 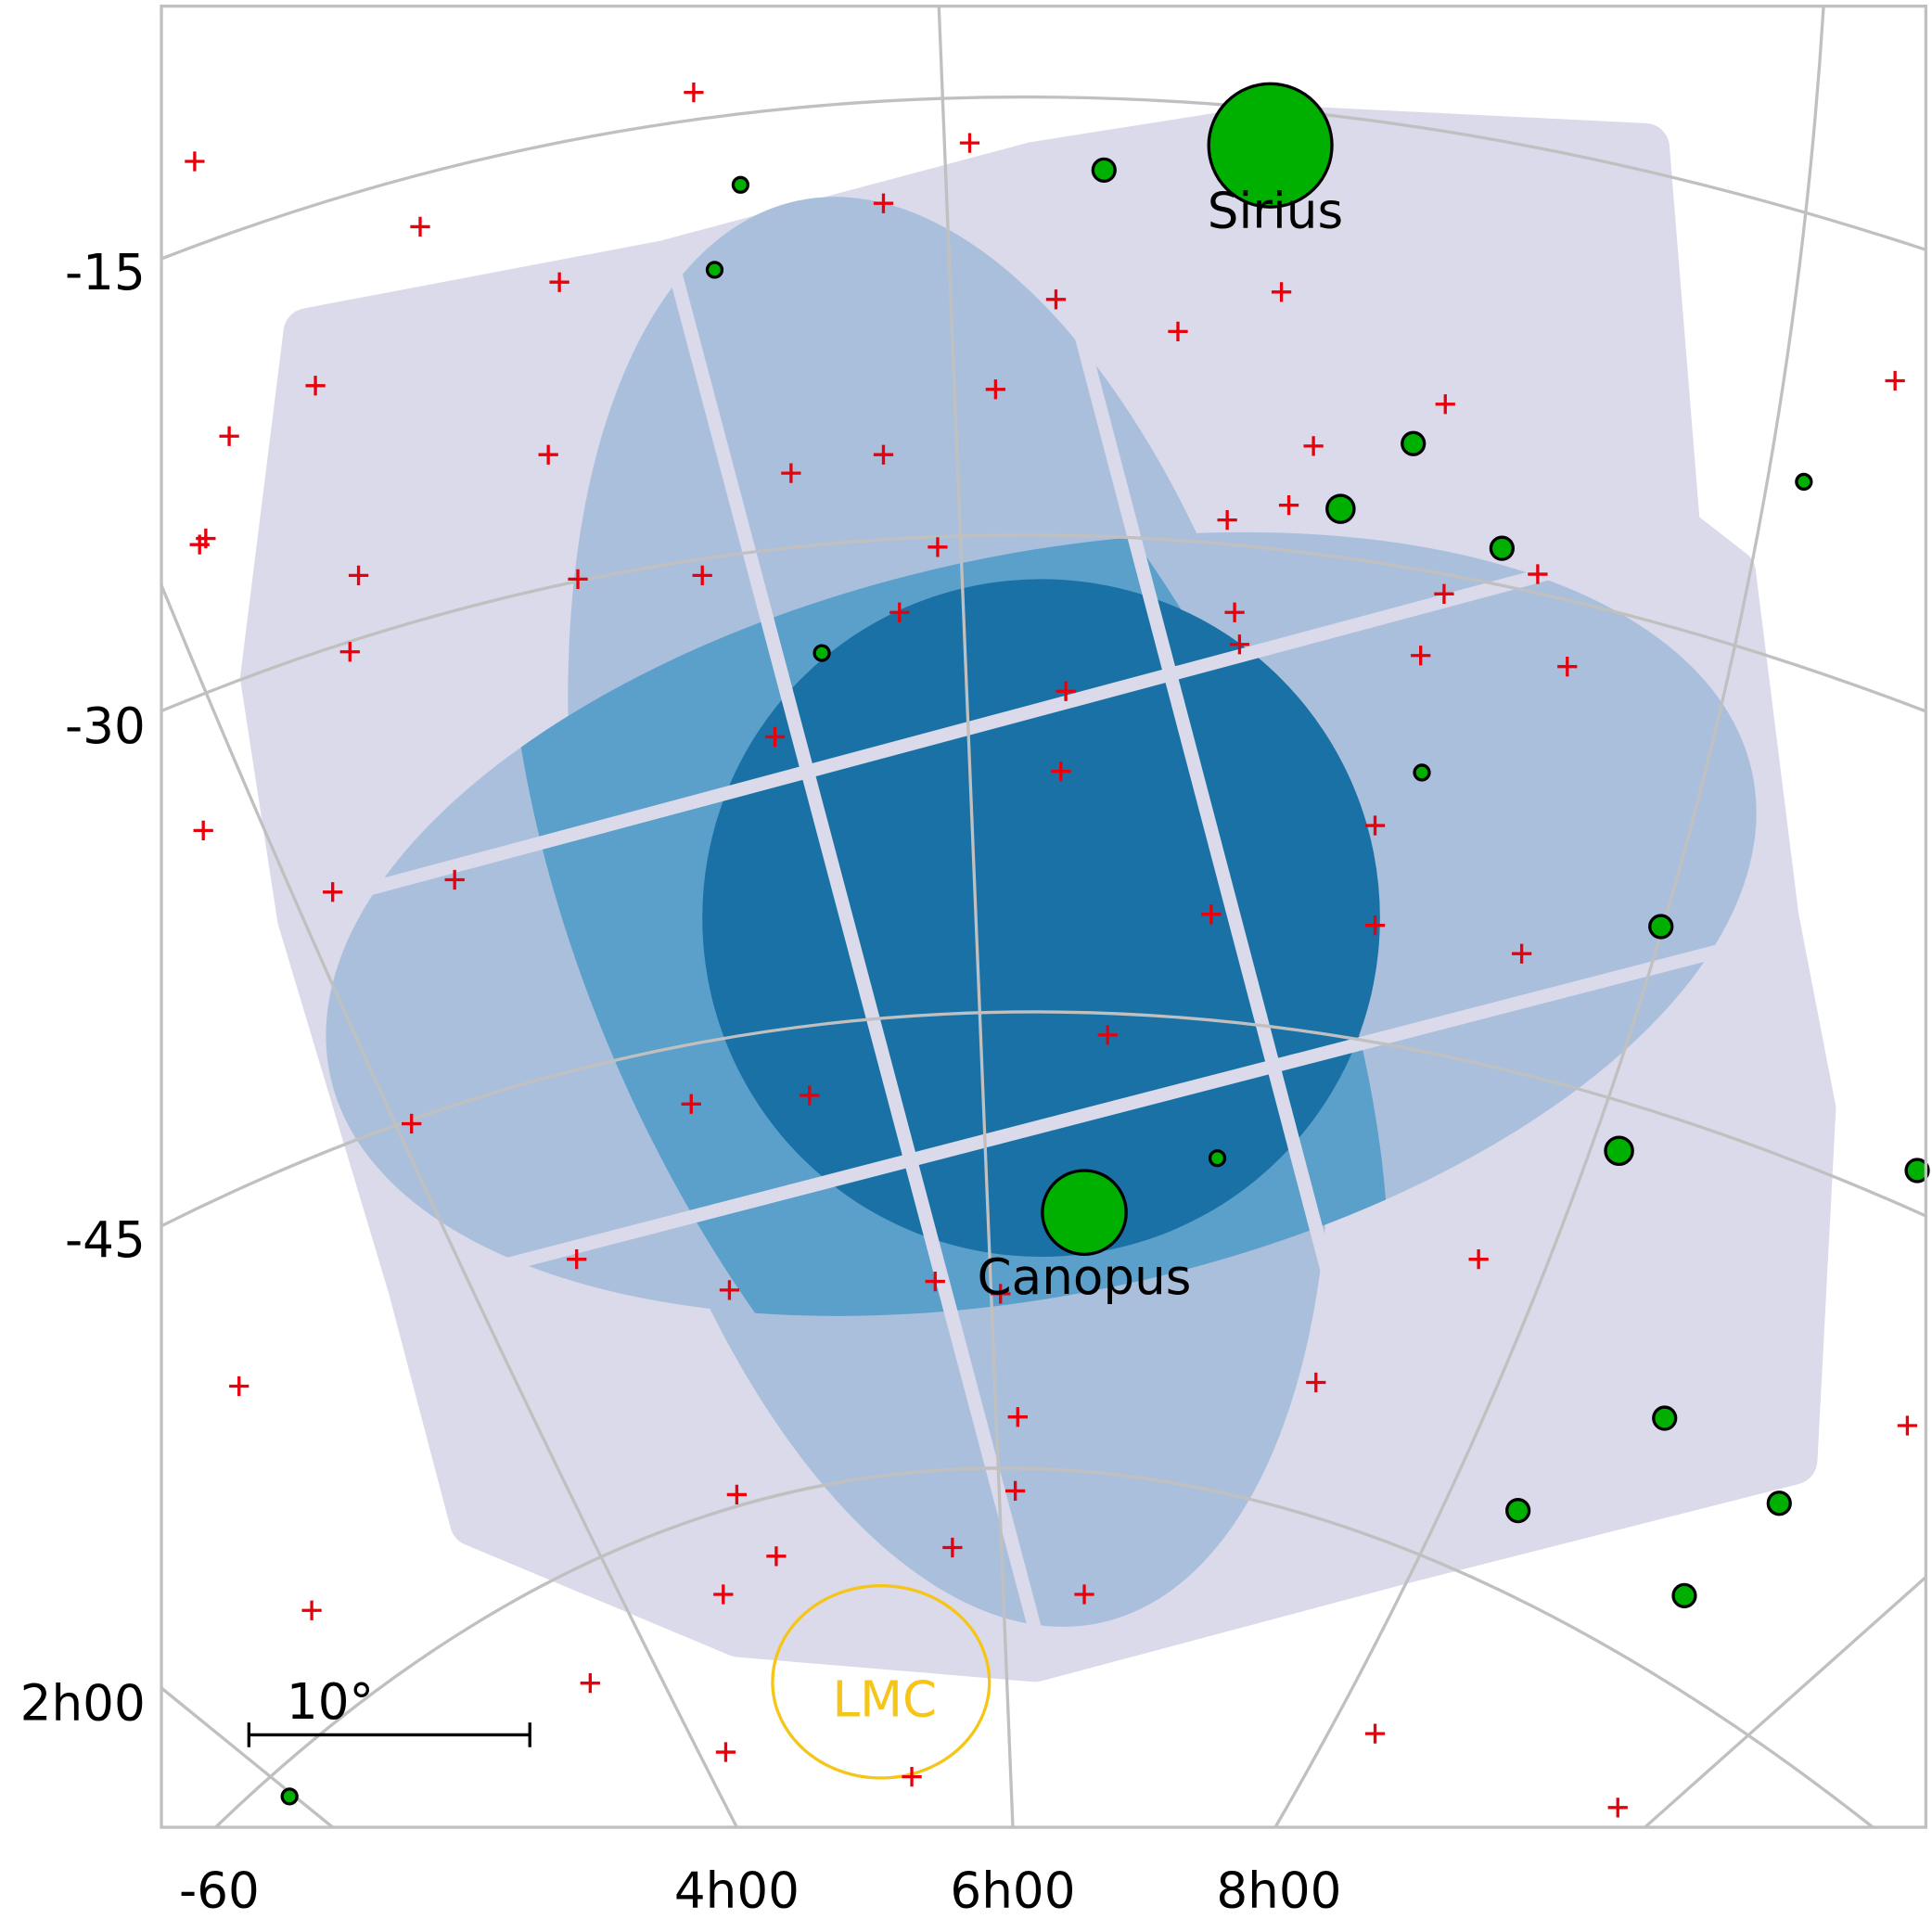 What do you see at coordinates (389, 1734) in the screenshot?
I see `scale-bar` at bounding box center [389, 1734].